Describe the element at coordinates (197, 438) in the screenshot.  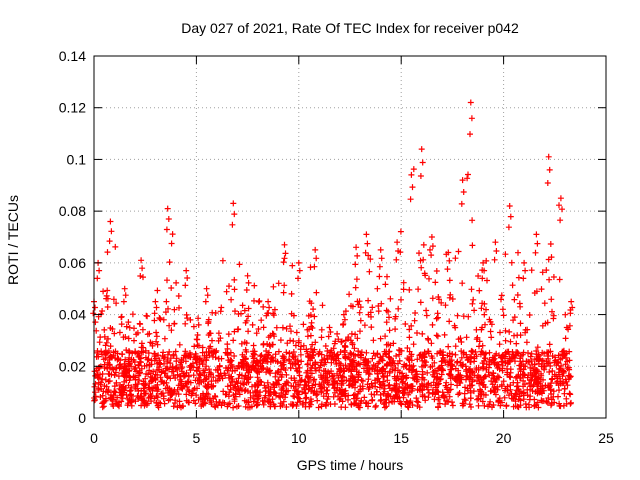
I see `x-tick-label: 5` at that location.